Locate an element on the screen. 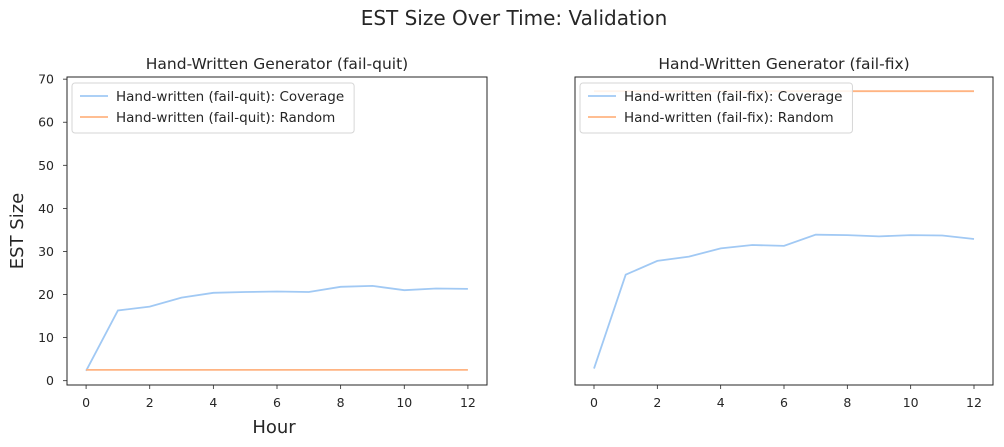 The width and height of the screenshot is (1004, 447). y-tick-label: 20 is located at coordinates (46, 294).